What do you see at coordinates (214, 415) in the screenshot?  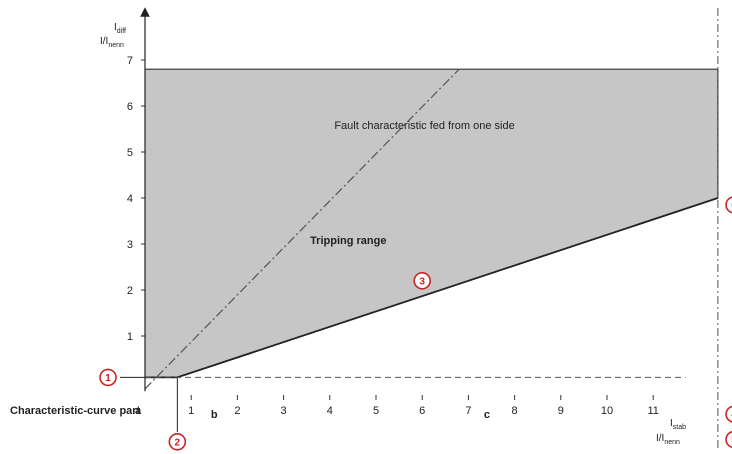 I see `part-label-b: b` at bounding box center [214, 415].